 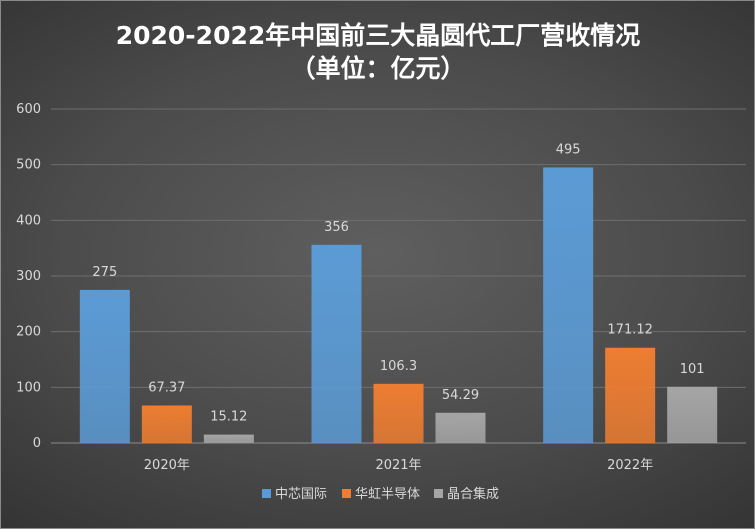 What do you see at coordinates (104, 272) in the screenshot?
I see `data-label: 275` at bounding box center [104, 272].